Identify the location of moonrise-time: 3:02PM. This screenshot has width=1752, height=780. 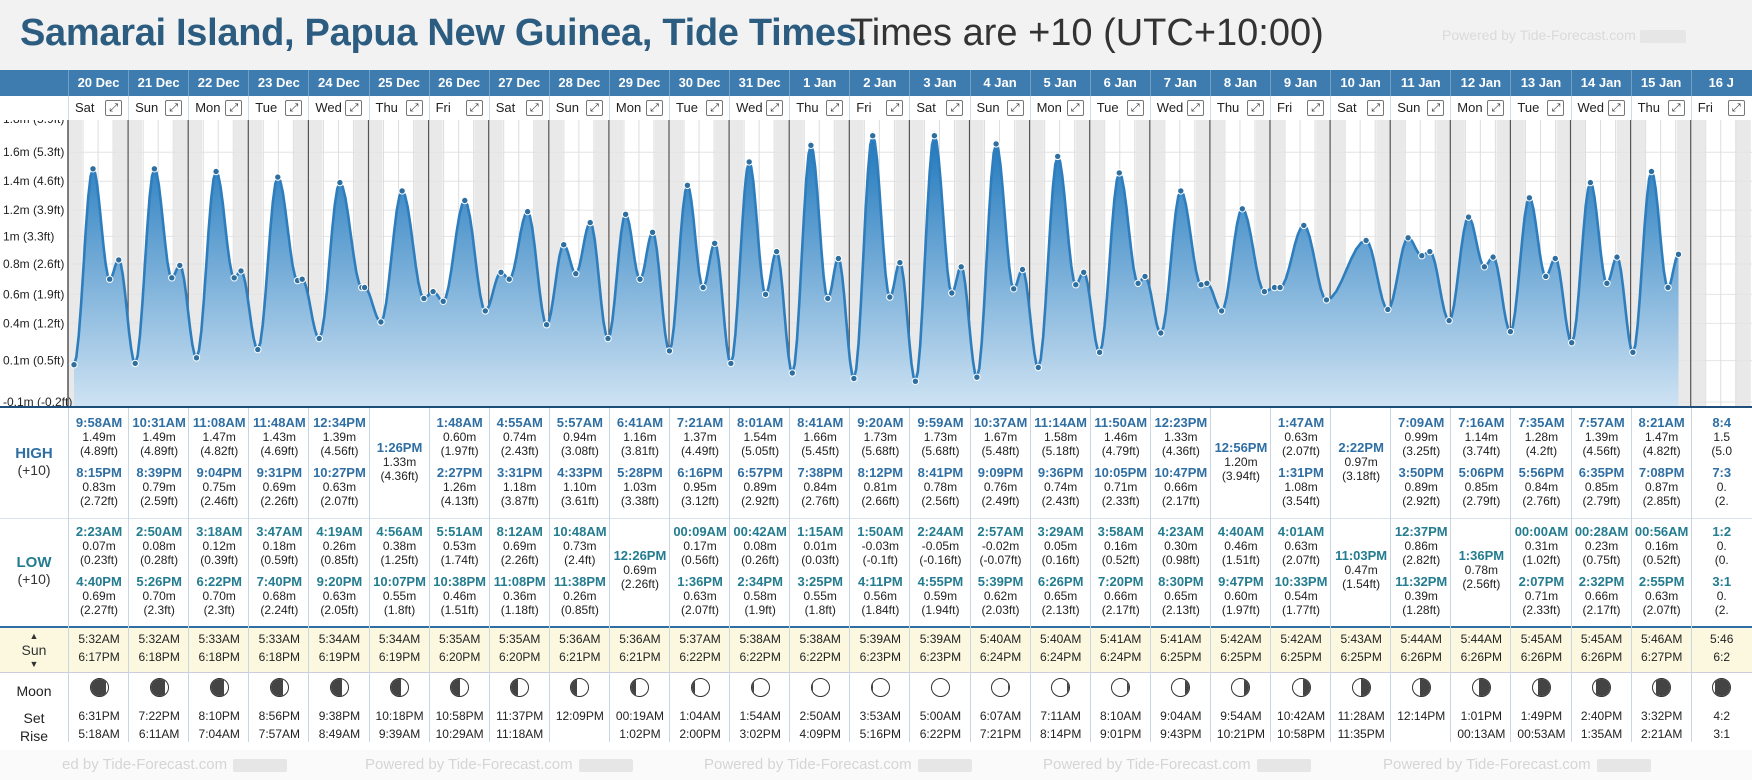
(760, 734).